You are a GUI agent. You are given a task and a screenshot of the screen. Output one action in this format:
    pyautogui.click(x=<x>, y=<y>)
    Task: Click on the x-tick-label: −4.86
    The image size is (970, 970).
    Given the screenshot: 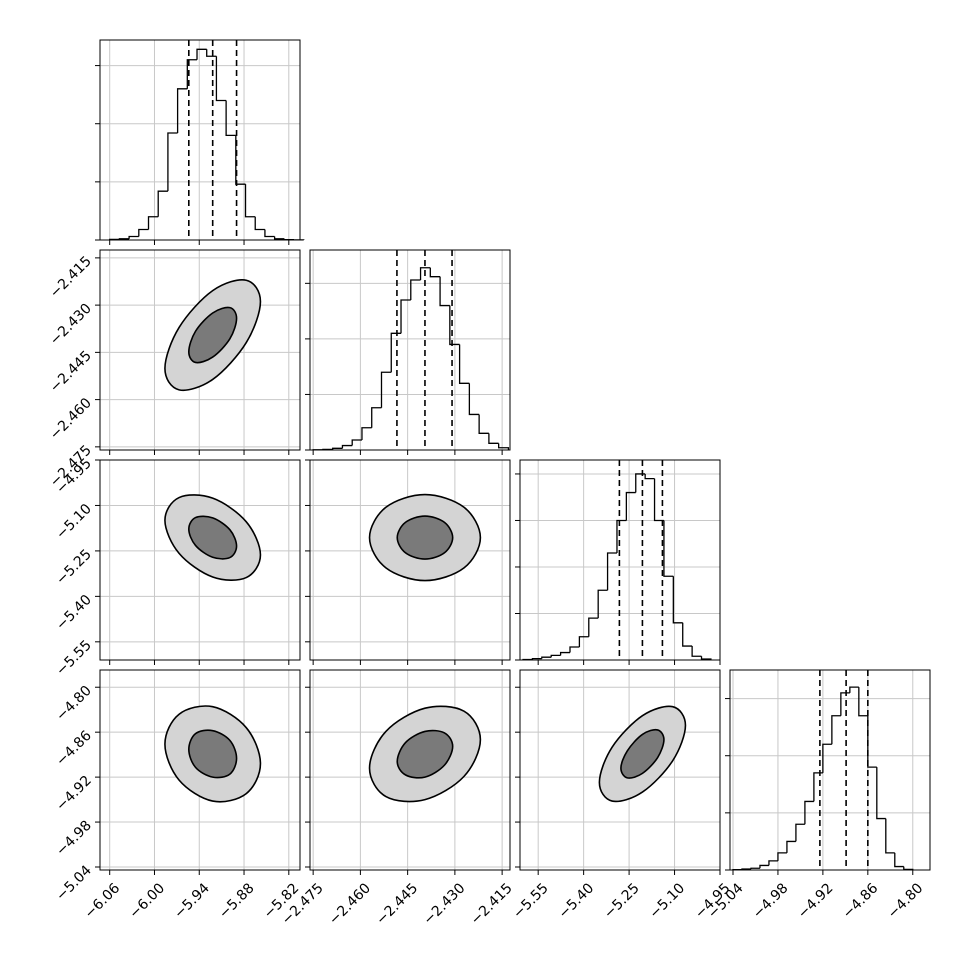 What is the action you would take?
    pyautogui.click(x=861, y=901)
    